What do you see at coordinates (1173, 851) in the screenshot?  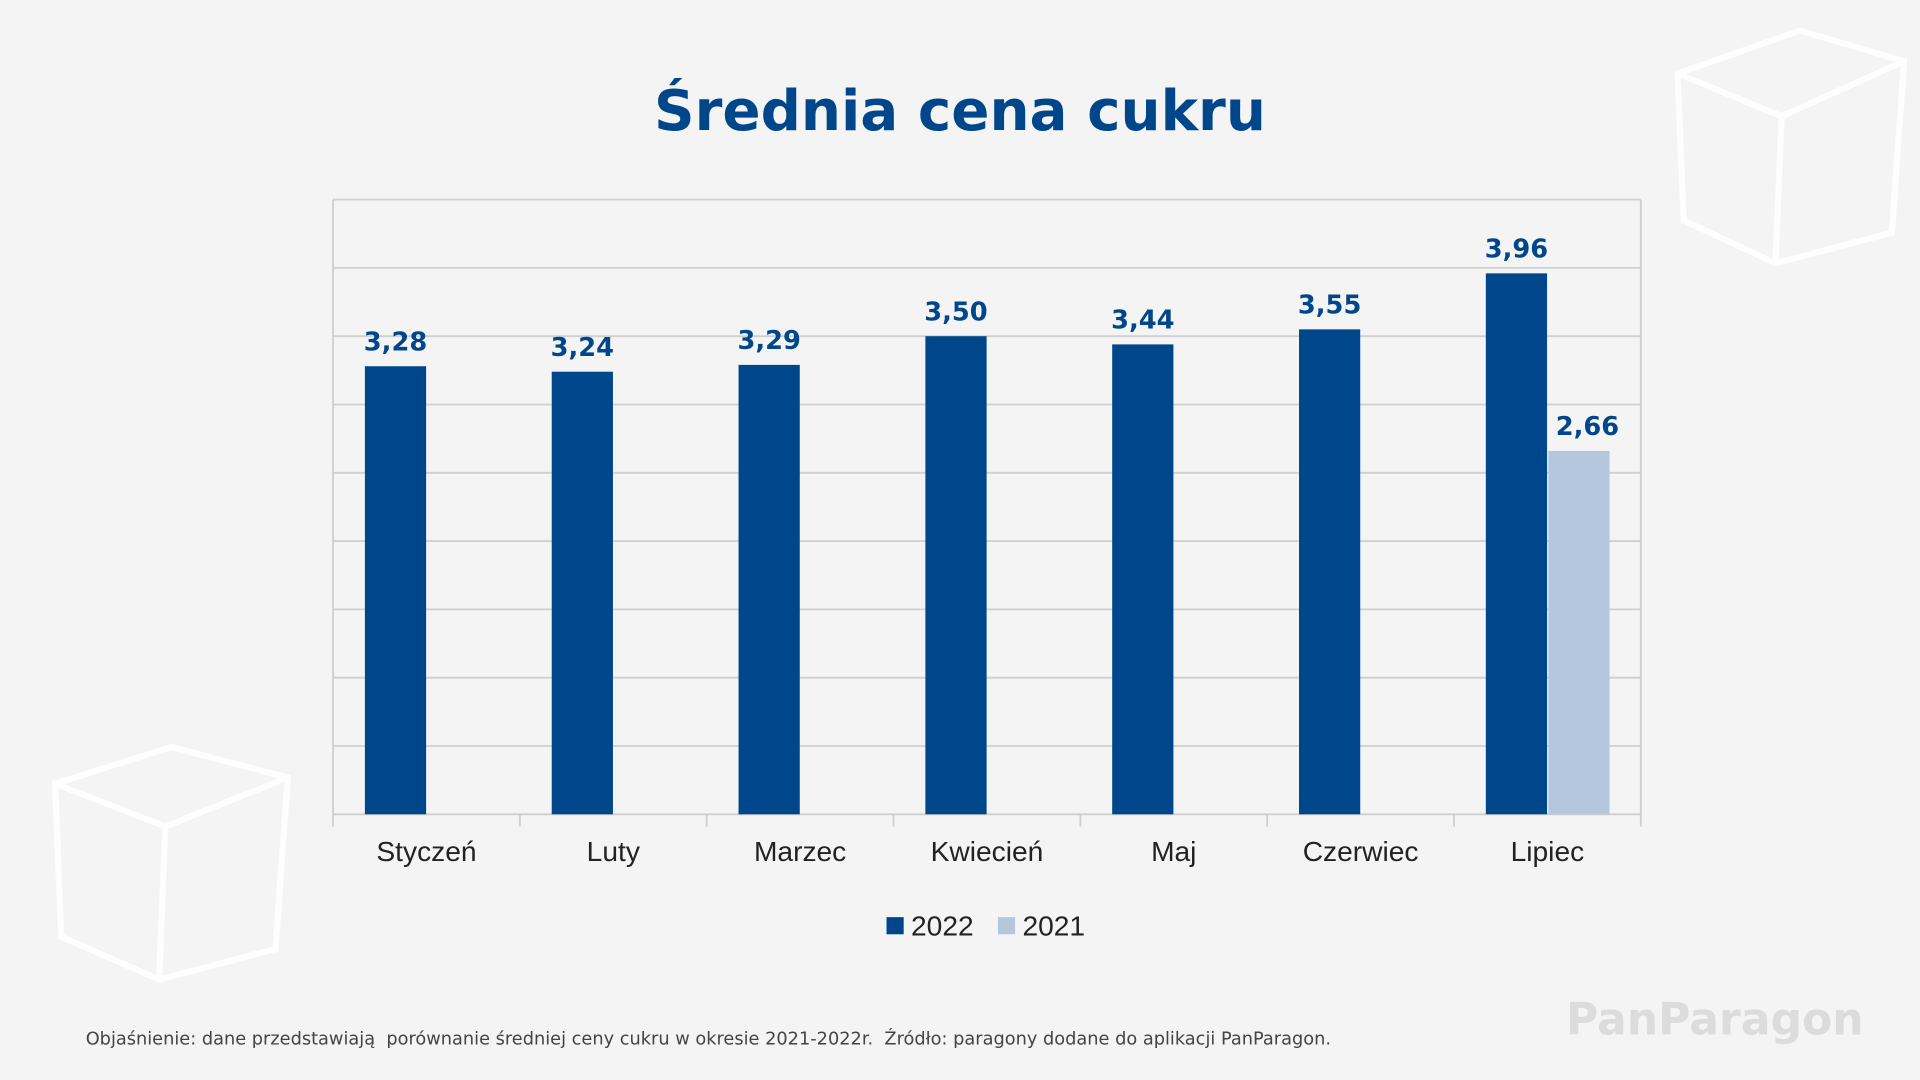 I see `x-tick-label: Maj` at bounding box center [1173, 851].